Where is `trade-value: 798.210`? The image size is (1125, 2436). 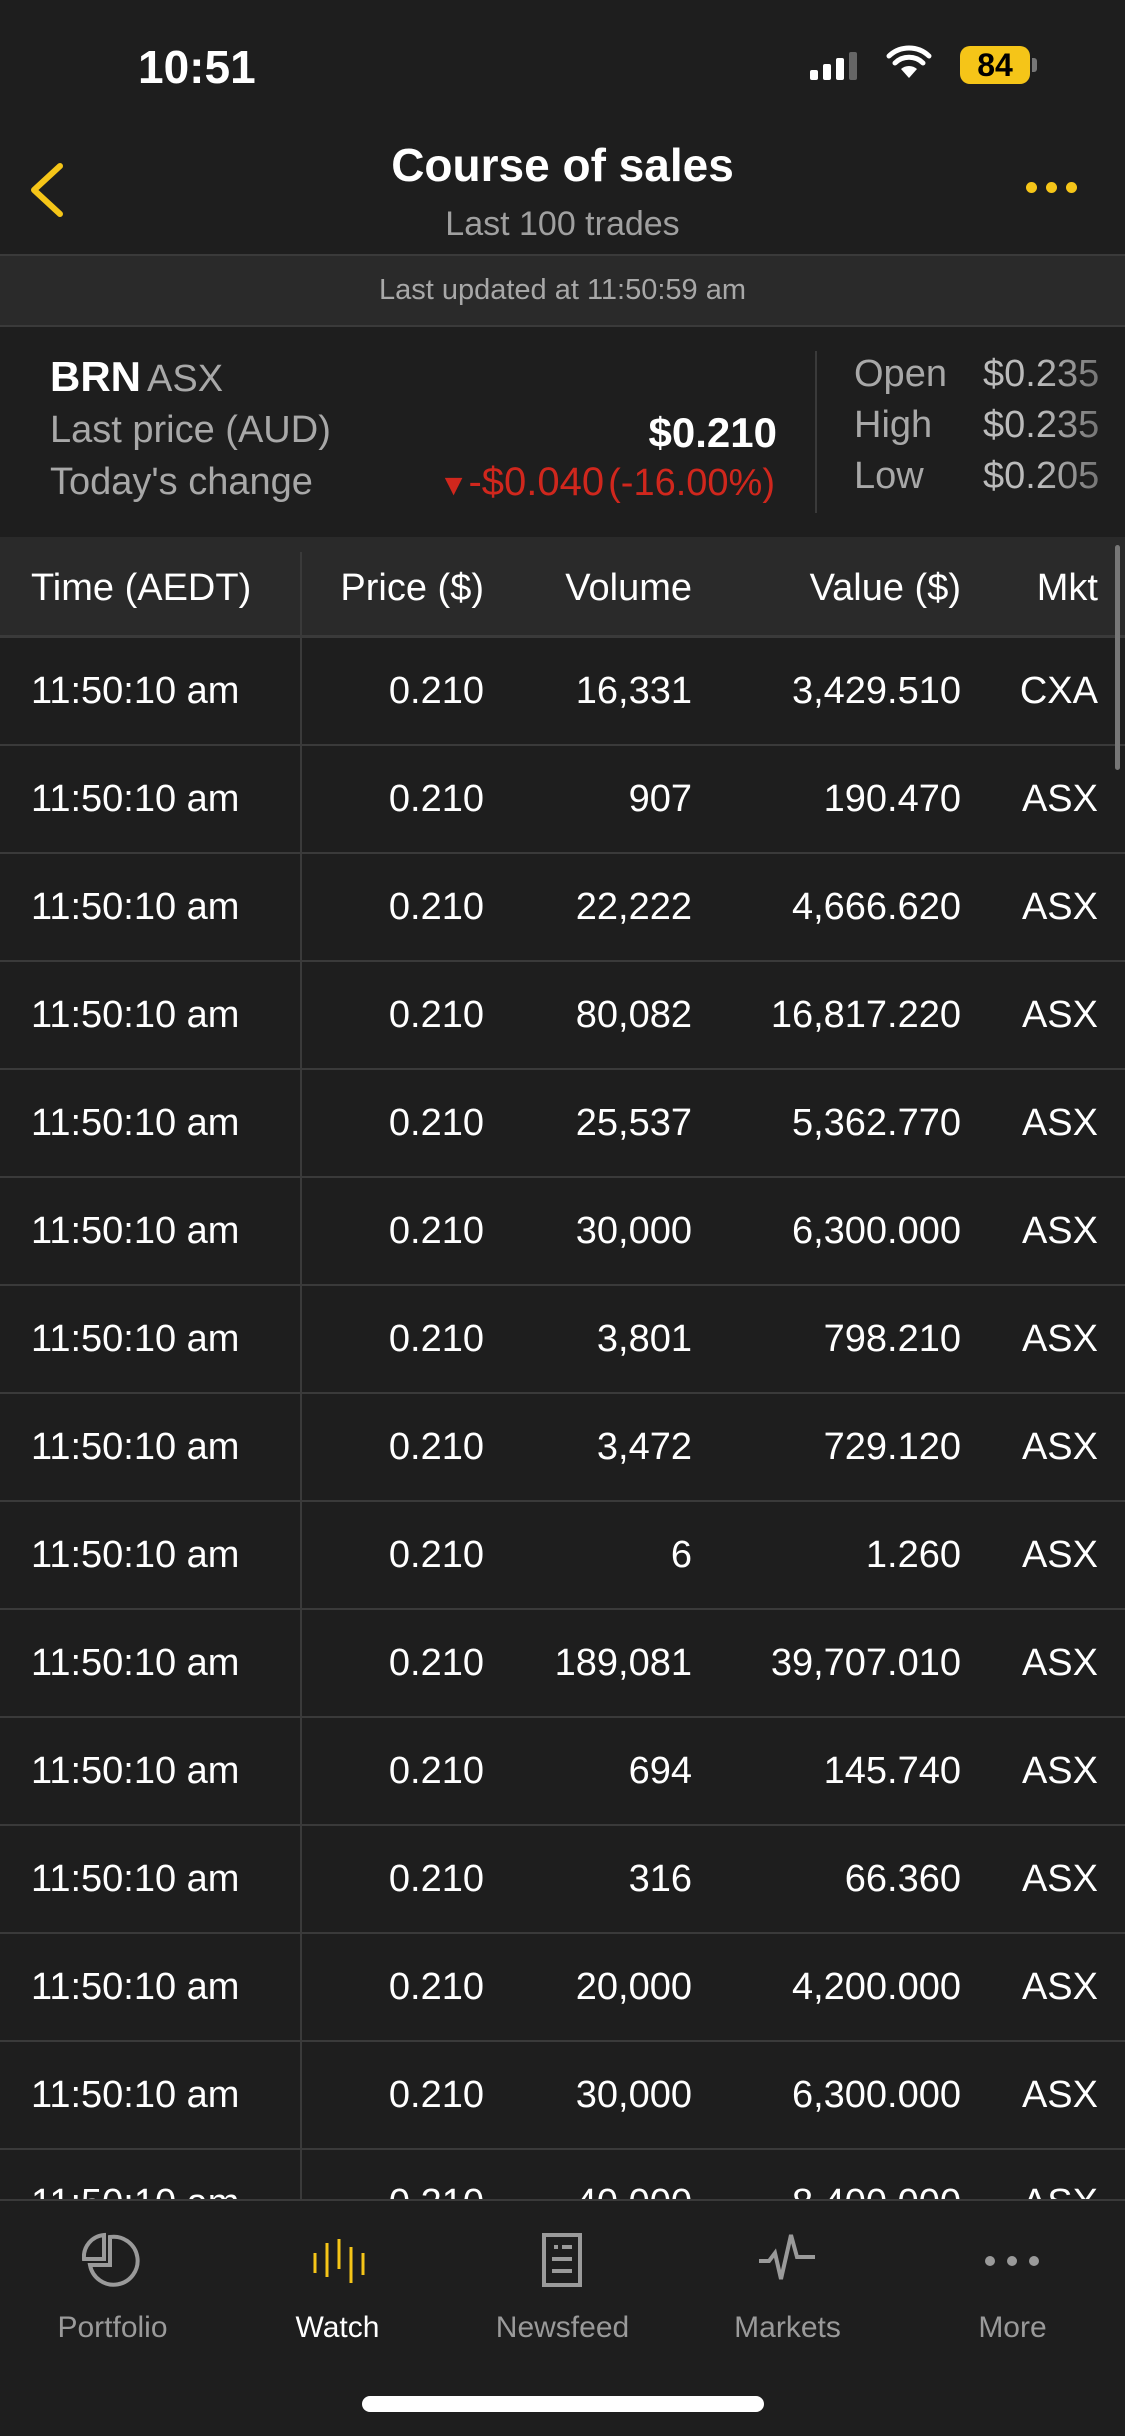
trade-value: 798.210 is located at coordinates (892, 1339).